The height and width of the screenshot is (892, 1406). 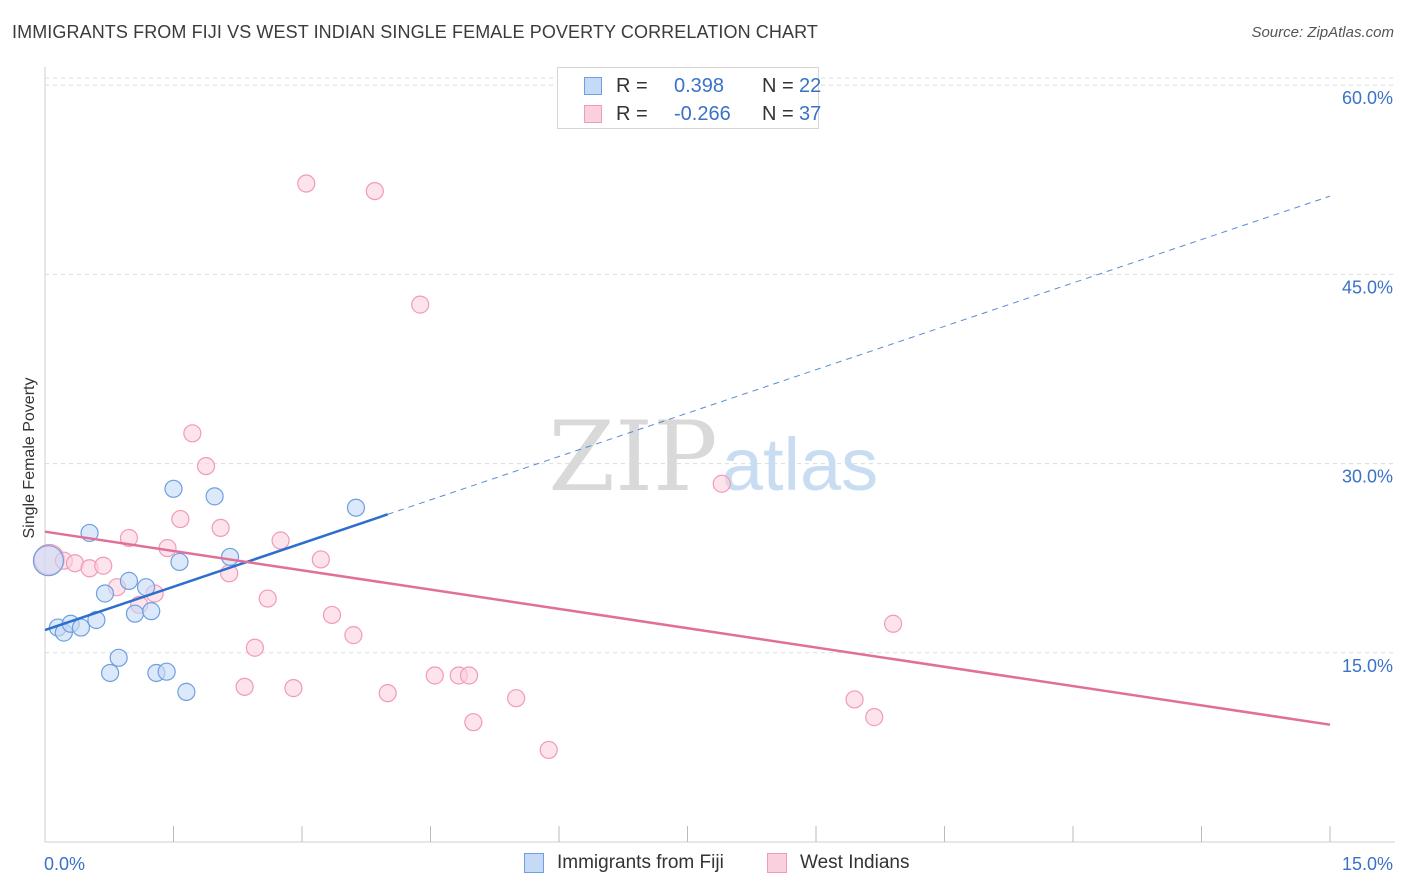 I want to click on trend-line-fiji, so click(x=216, y=572).